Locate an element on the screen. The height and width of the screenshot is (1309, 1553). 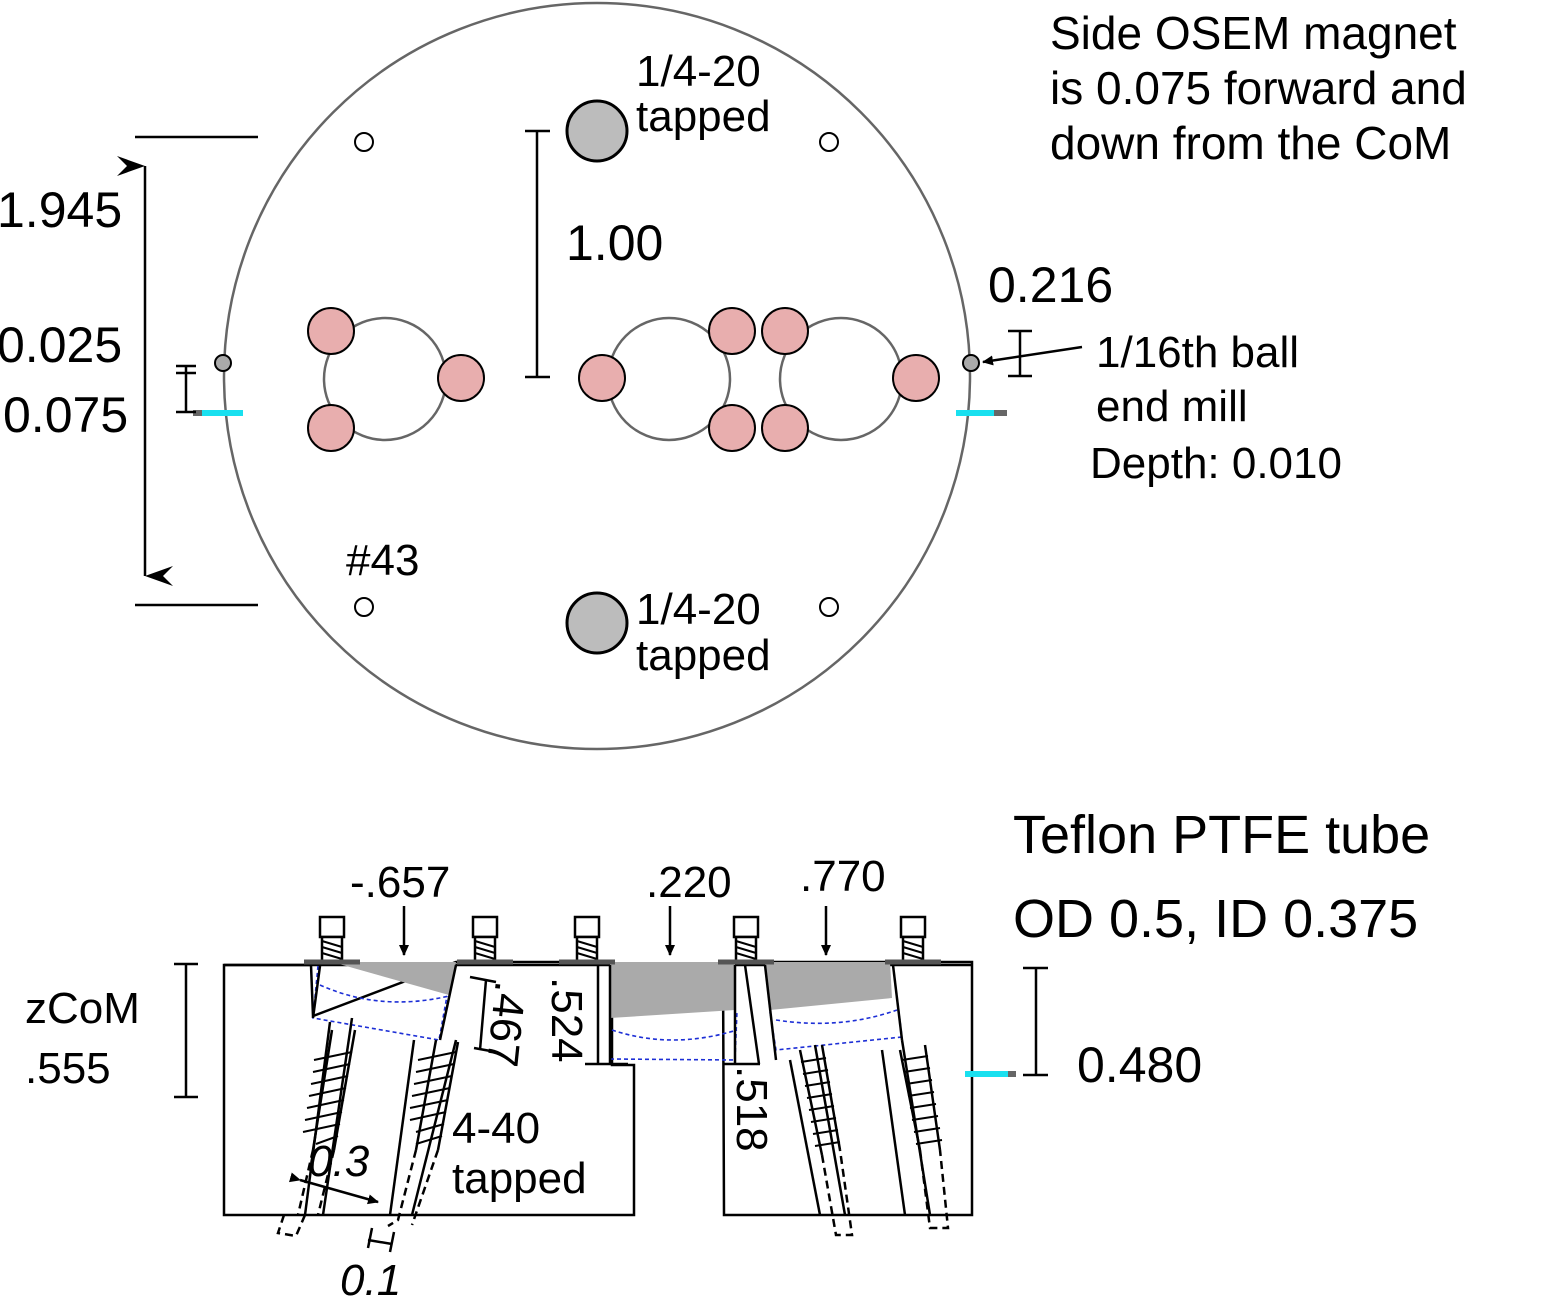
tap-440-line2: tapped is located at coordinates (519, 1178).